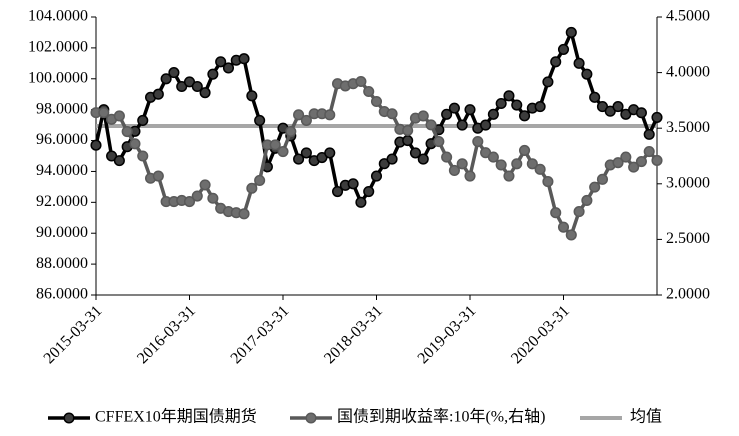 Image resolution: width=739 pixels, height=436 pixels. Describe the element at coordinates (688, 294) in the screenshot. I see `y2-tick-label: 2.0000` at that location.